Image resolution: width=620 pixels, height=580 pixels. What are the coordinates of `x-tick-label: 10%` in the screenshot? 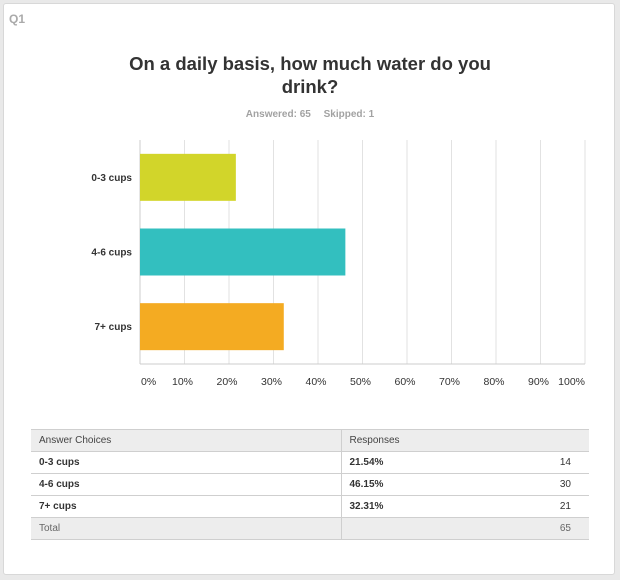 It's located at (182, 382).